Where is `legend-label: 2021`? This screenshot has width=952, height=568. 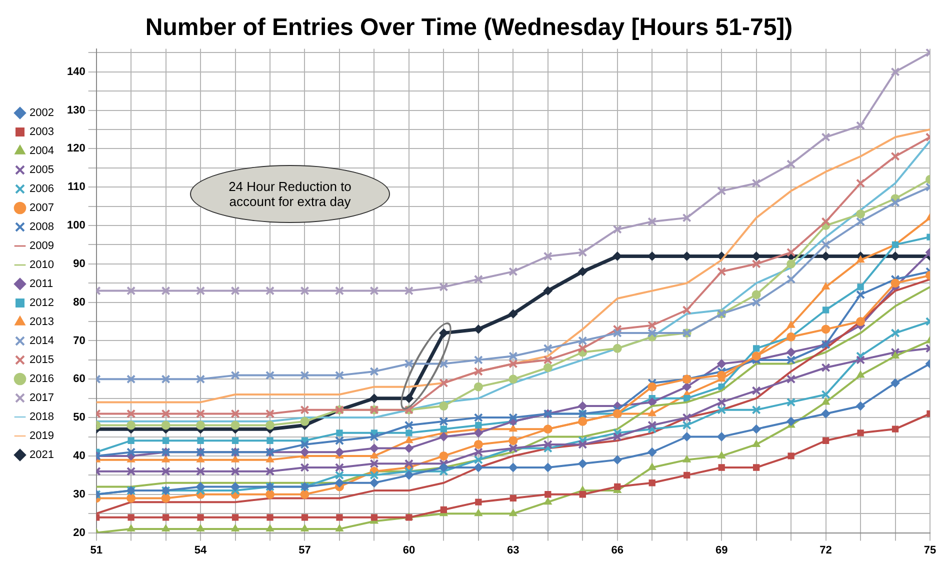
legend-label: 2021 is located at coordinates (42, 455).